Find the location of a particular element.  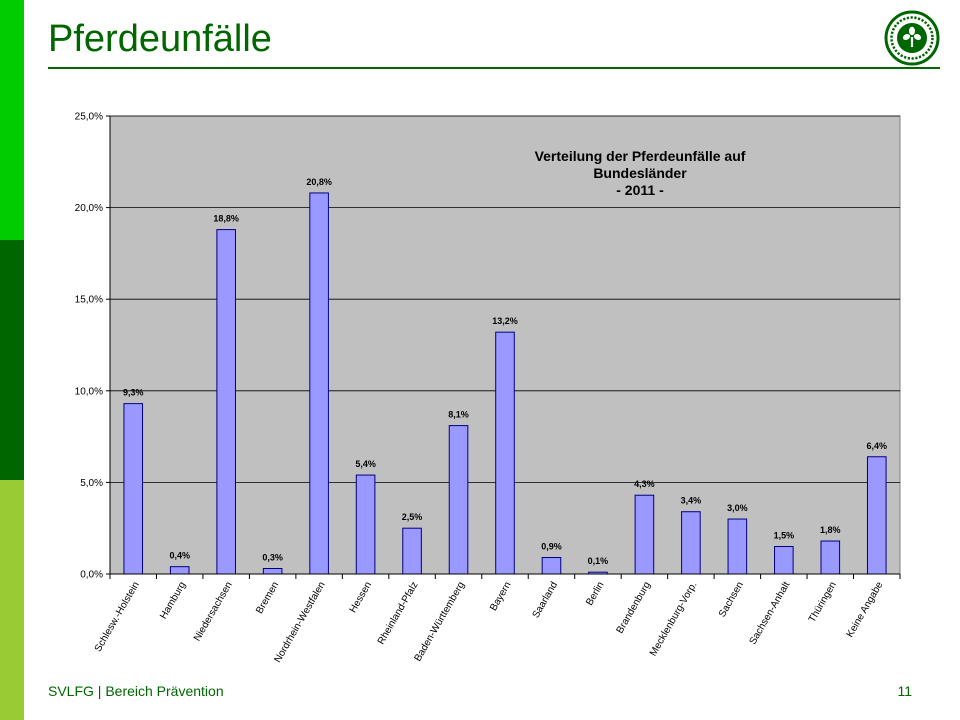

x-tick-label: Schlesw.-Holstein is located at coordinates (117, 617).